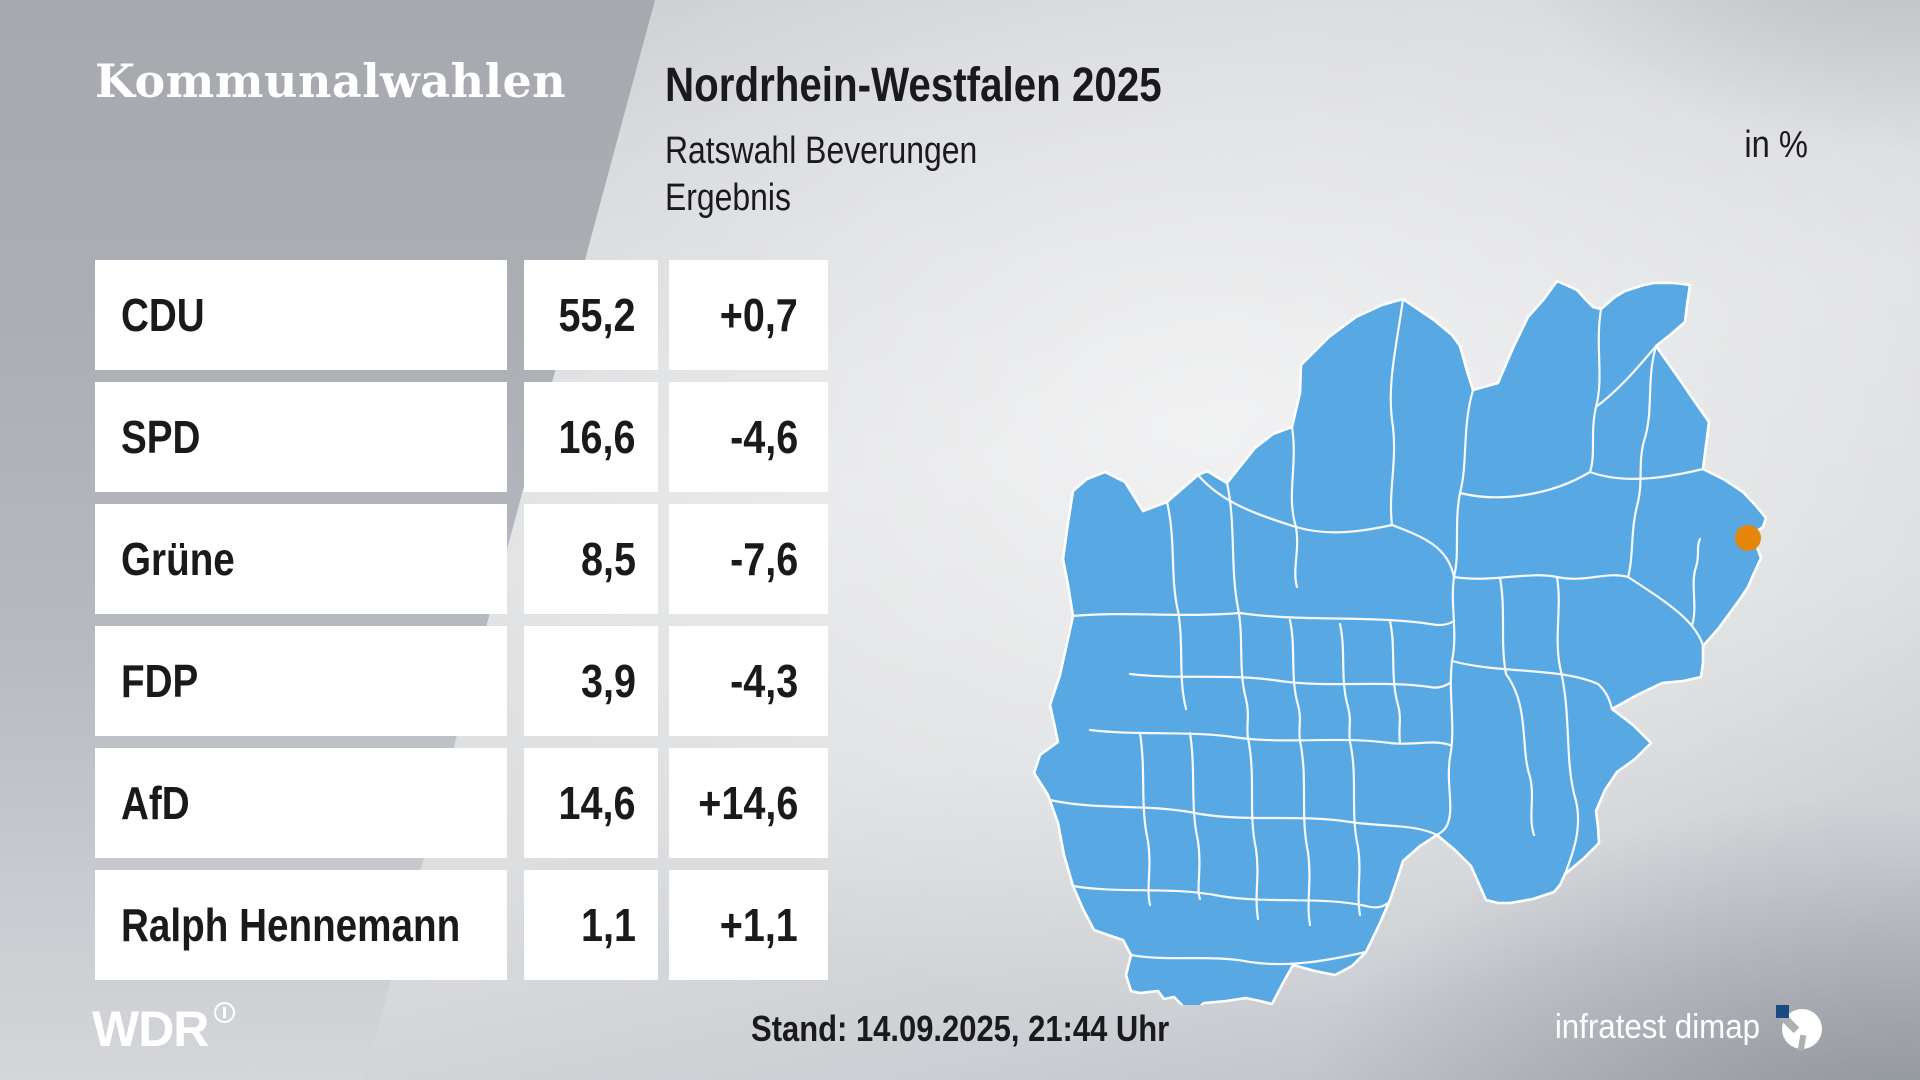 This screenshot has height=1080, width=1920. I want to click on table-row: AfD 14,6 +14,6, so click(461, 803).